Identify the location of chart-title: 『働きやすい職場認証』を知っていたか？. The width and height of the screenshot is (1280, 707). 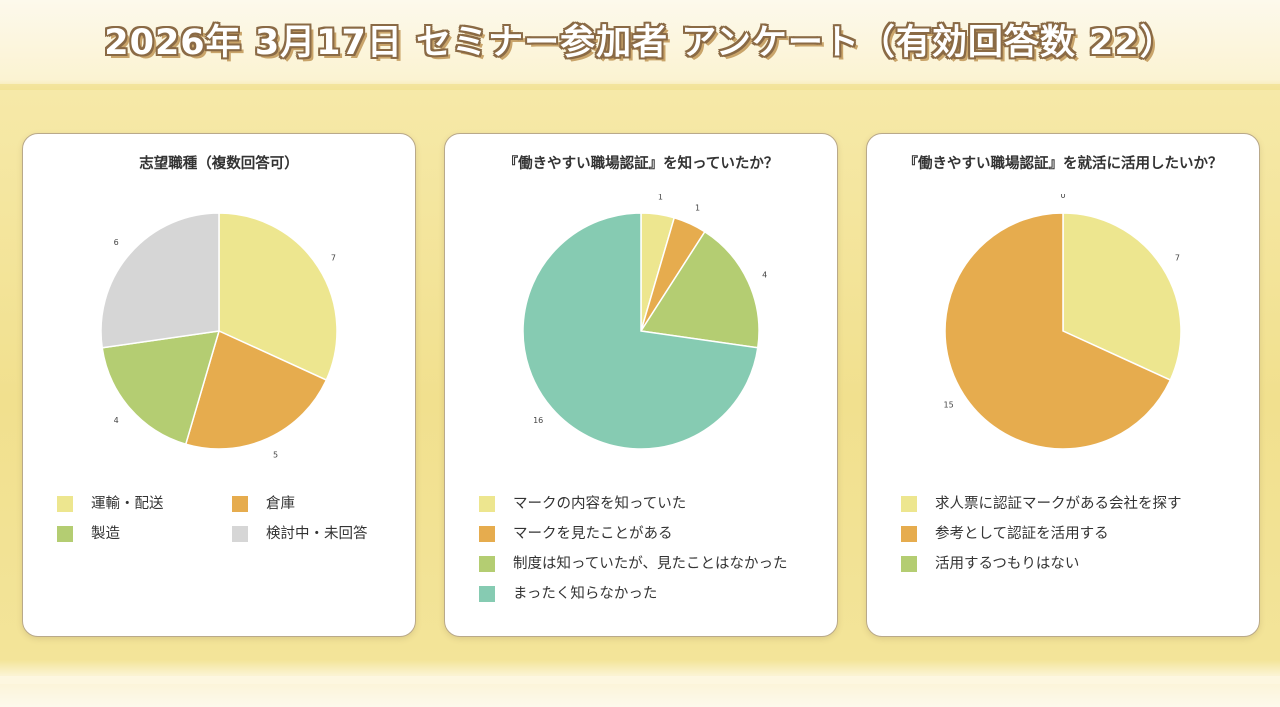
(641, 164).